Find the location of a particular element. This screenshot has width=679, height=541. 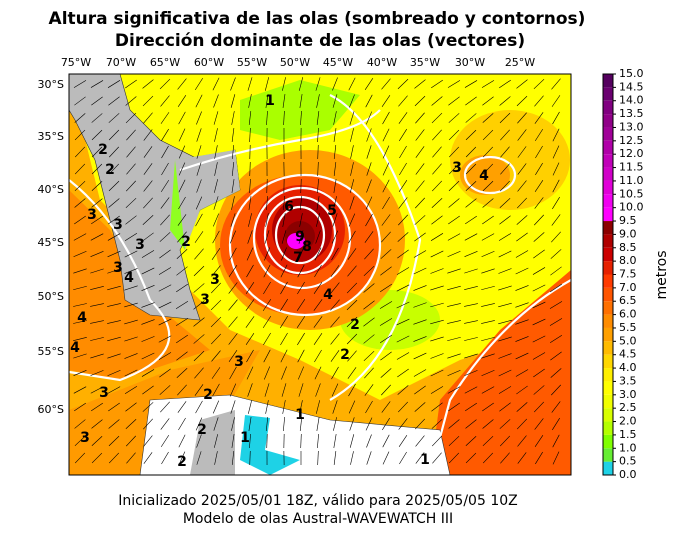

contour-label: 5 is located at coordinates (332, 211).